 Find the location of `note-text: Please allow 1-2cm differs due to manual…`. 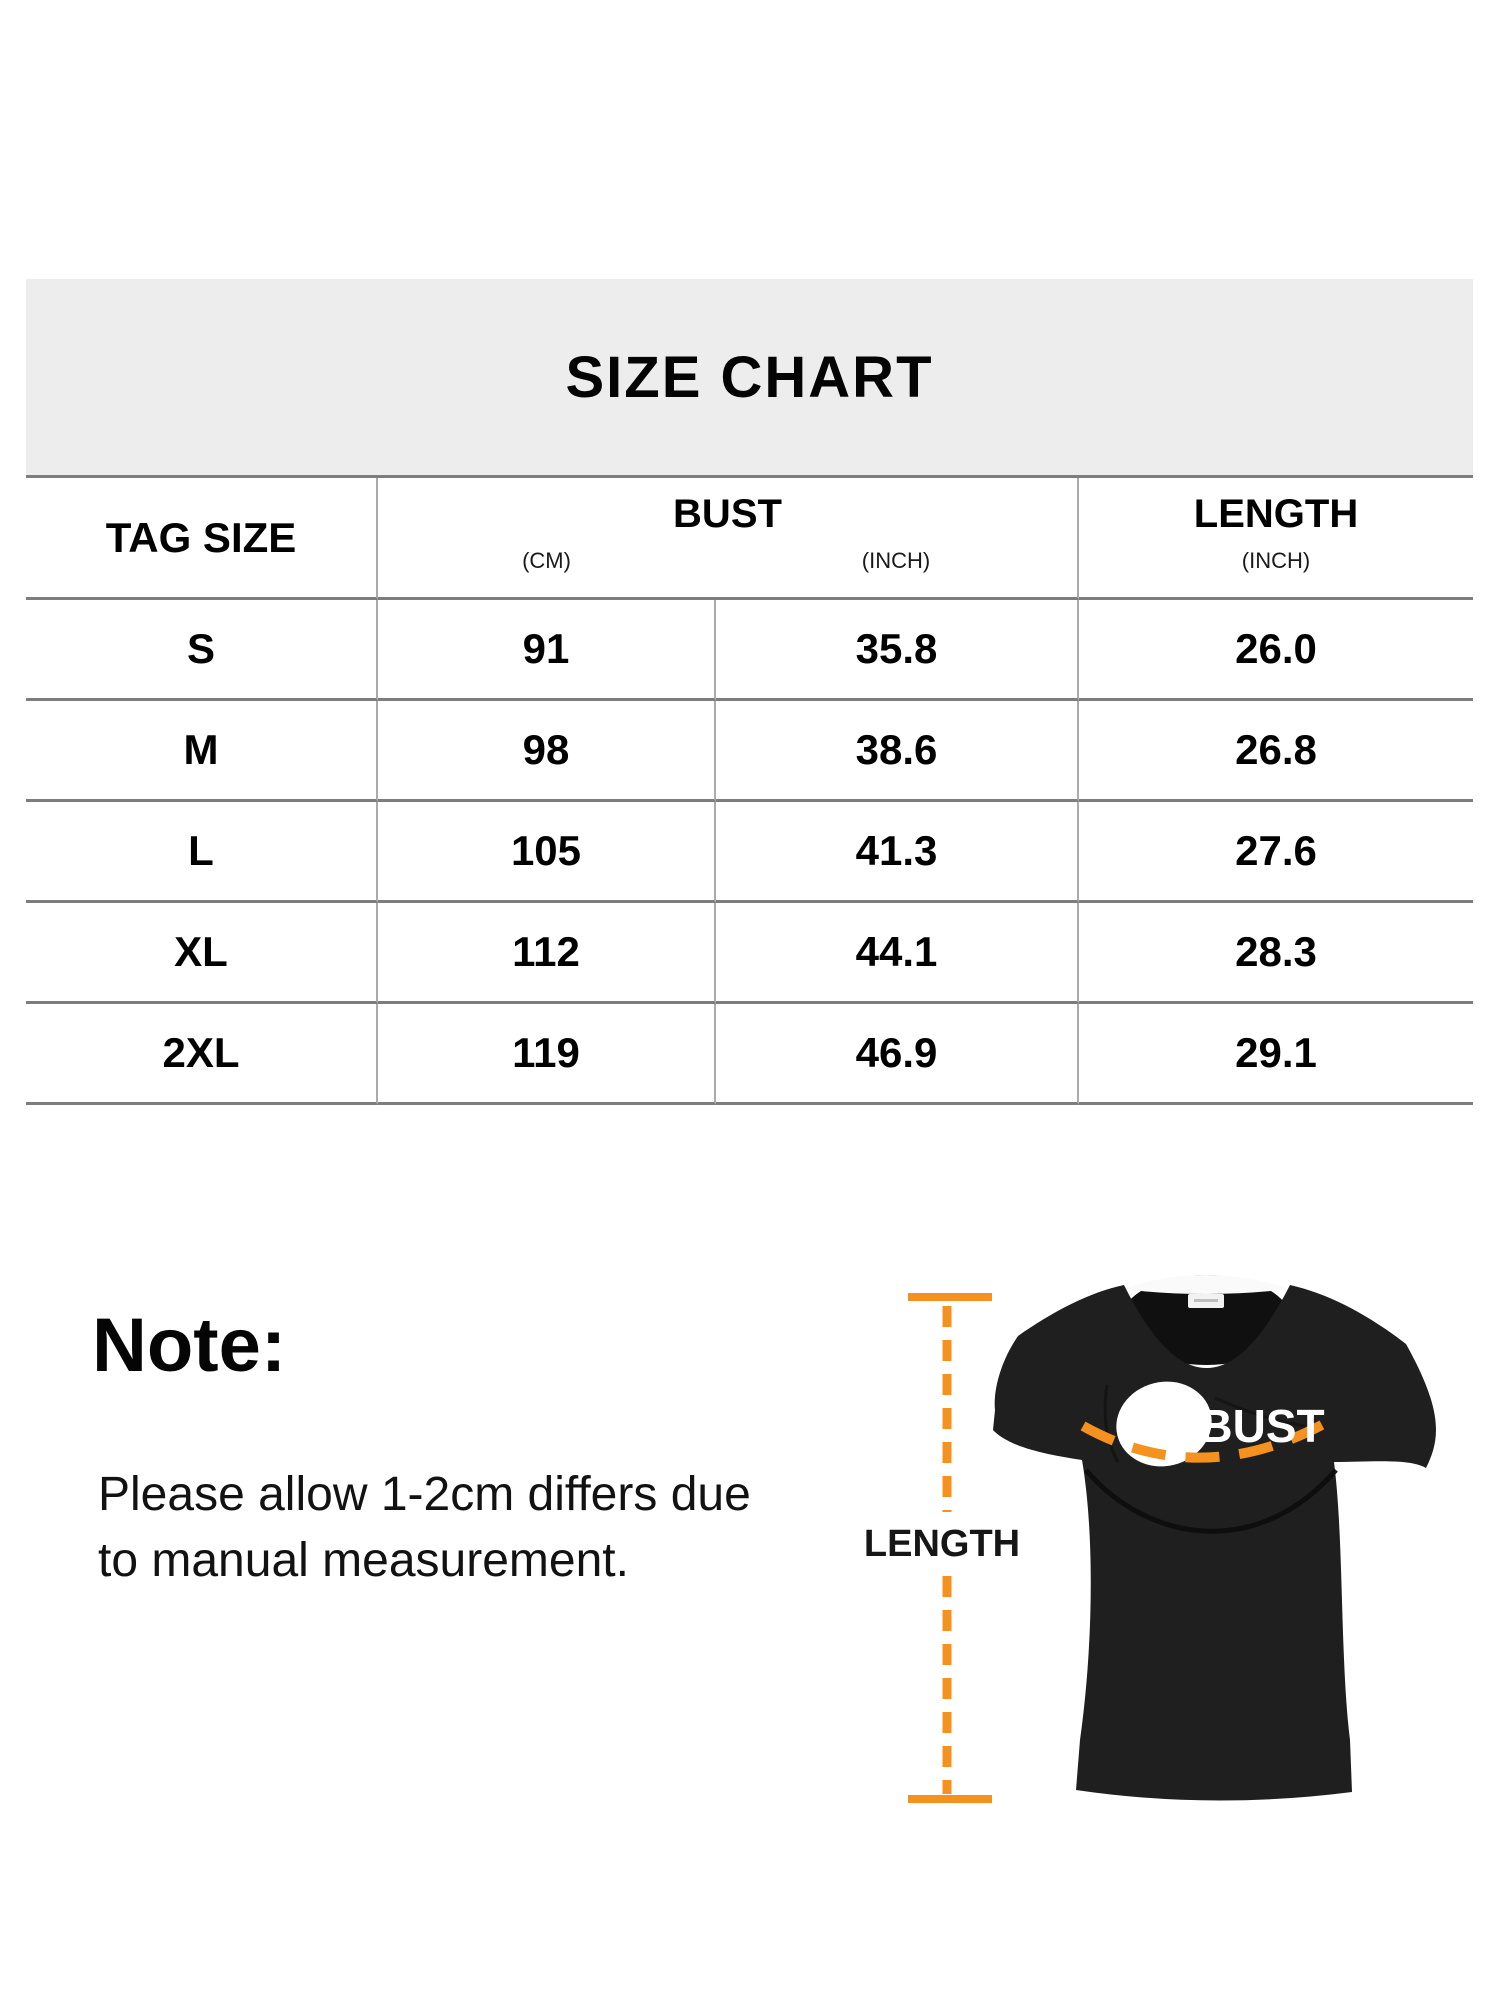

note-text: Please allow 1-2cm differs due to manual… is located at coordinates (424, 1528).